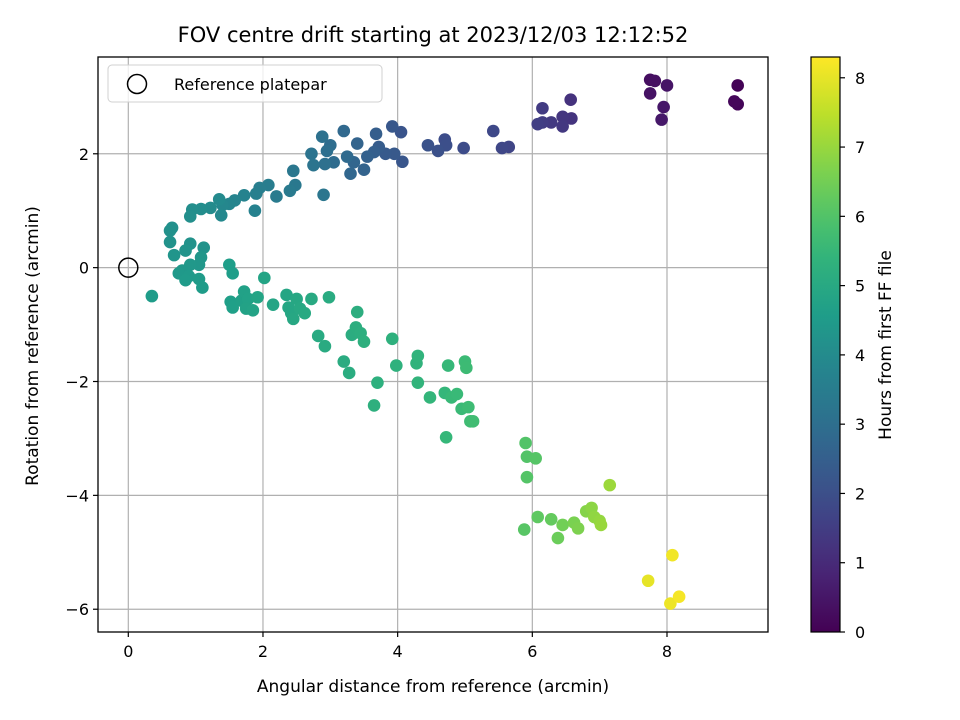  Describe the element at coordinates (128, 267) in the screenshot. I see `reference-marker` at that location.